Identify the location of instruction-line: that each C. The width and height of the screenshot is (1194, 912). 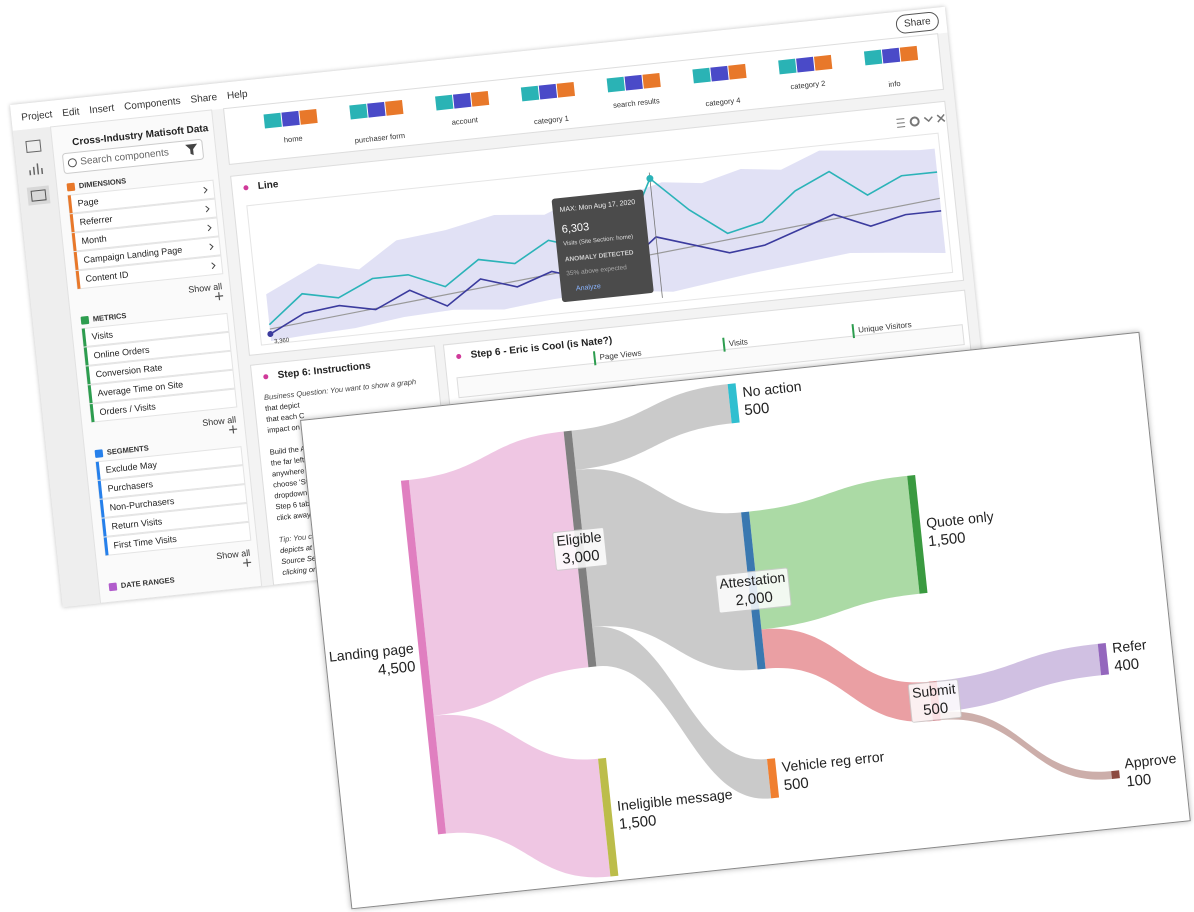
(286, 417).